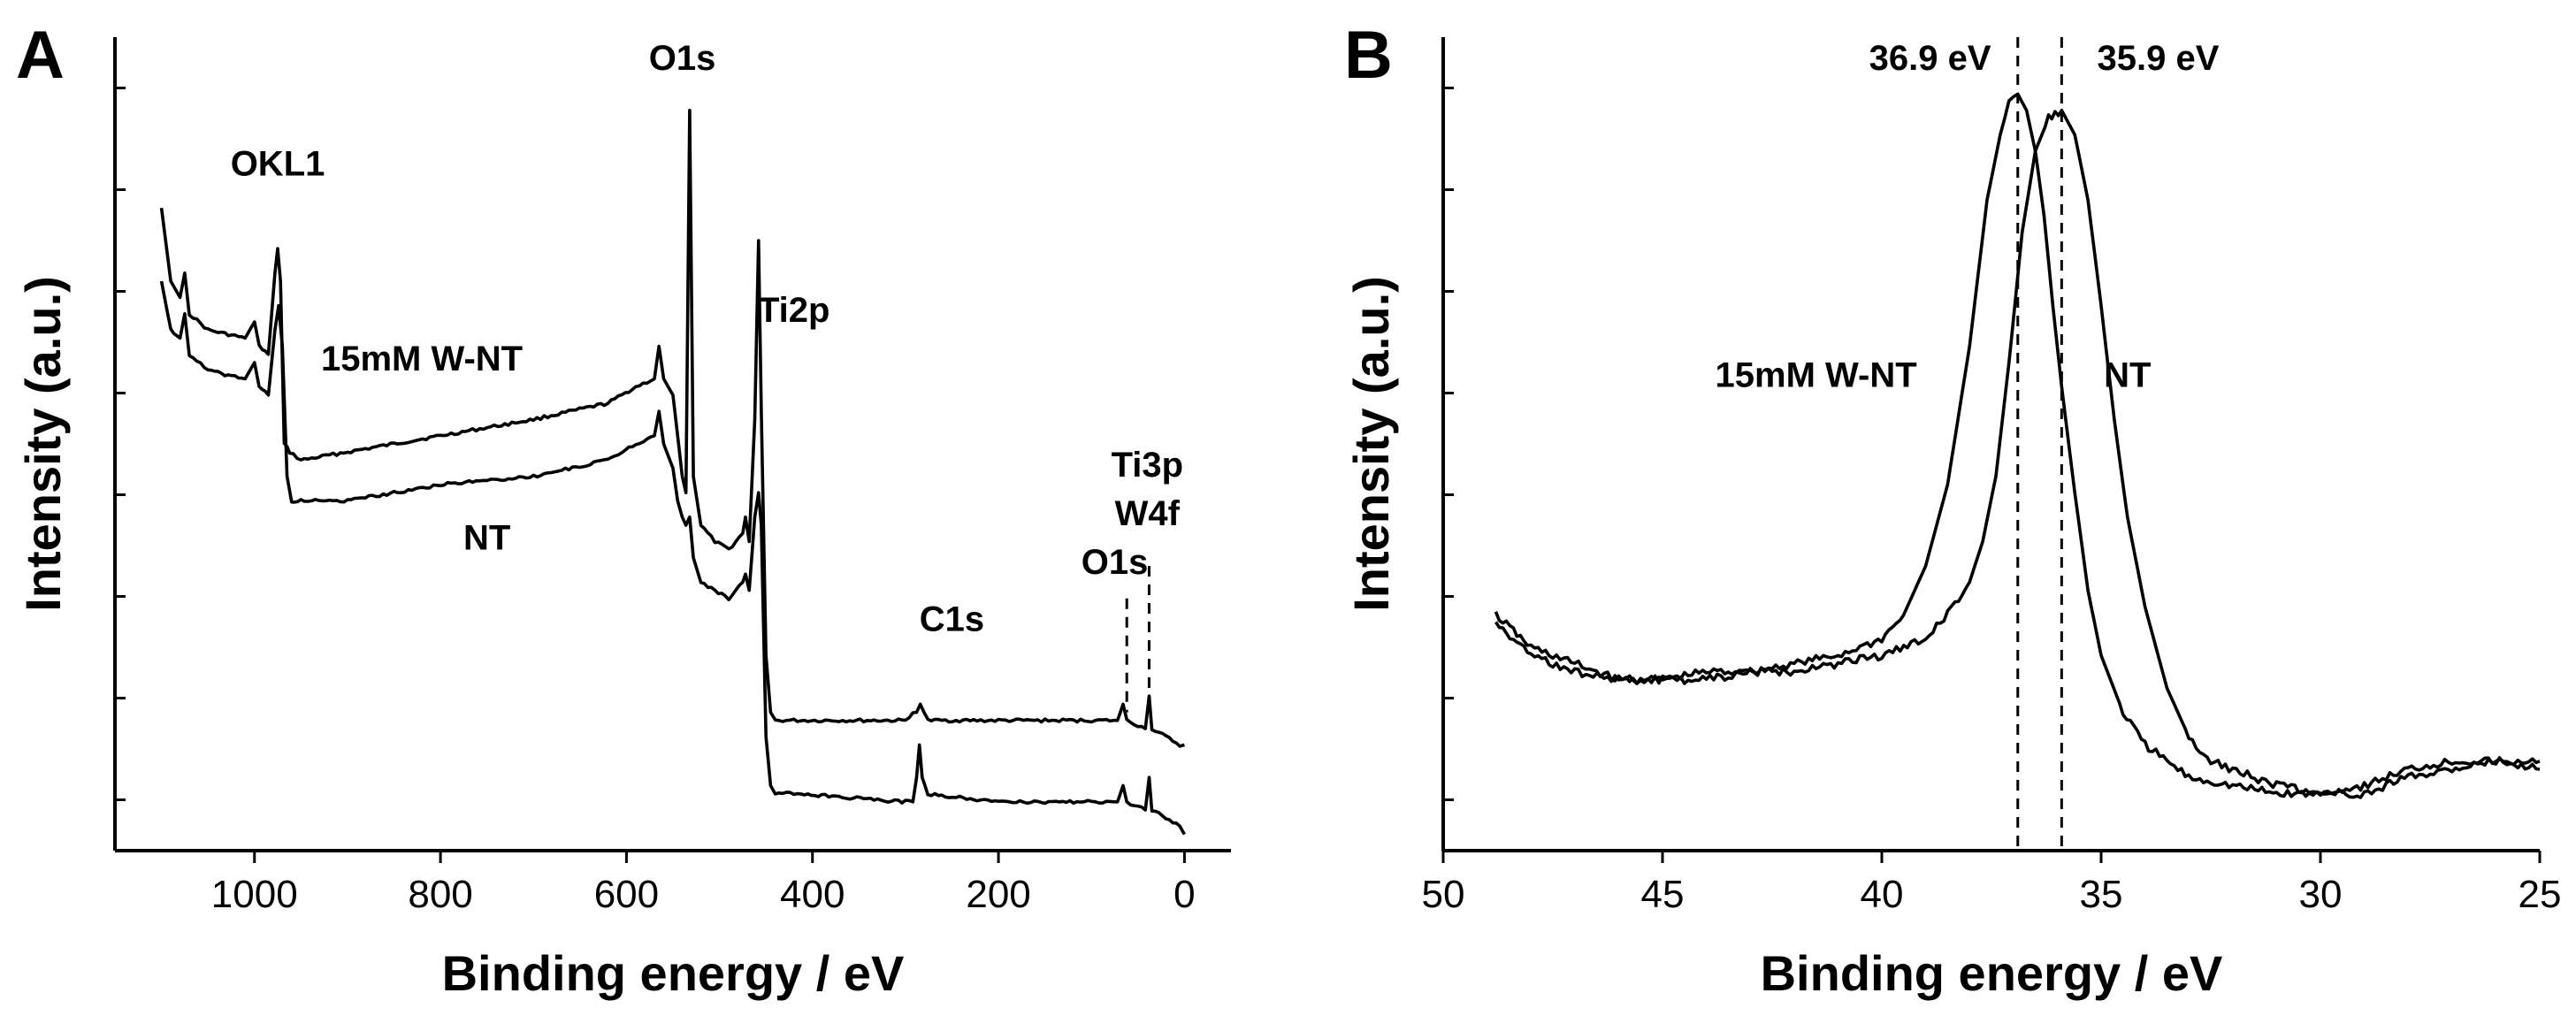 Image resolution: width=2576 pixels, height=1016 pixels. What do you see at coordinates (813, 894) in the screenshot?
I see `x-tick-label: 400` at bounding box center [813, 894].